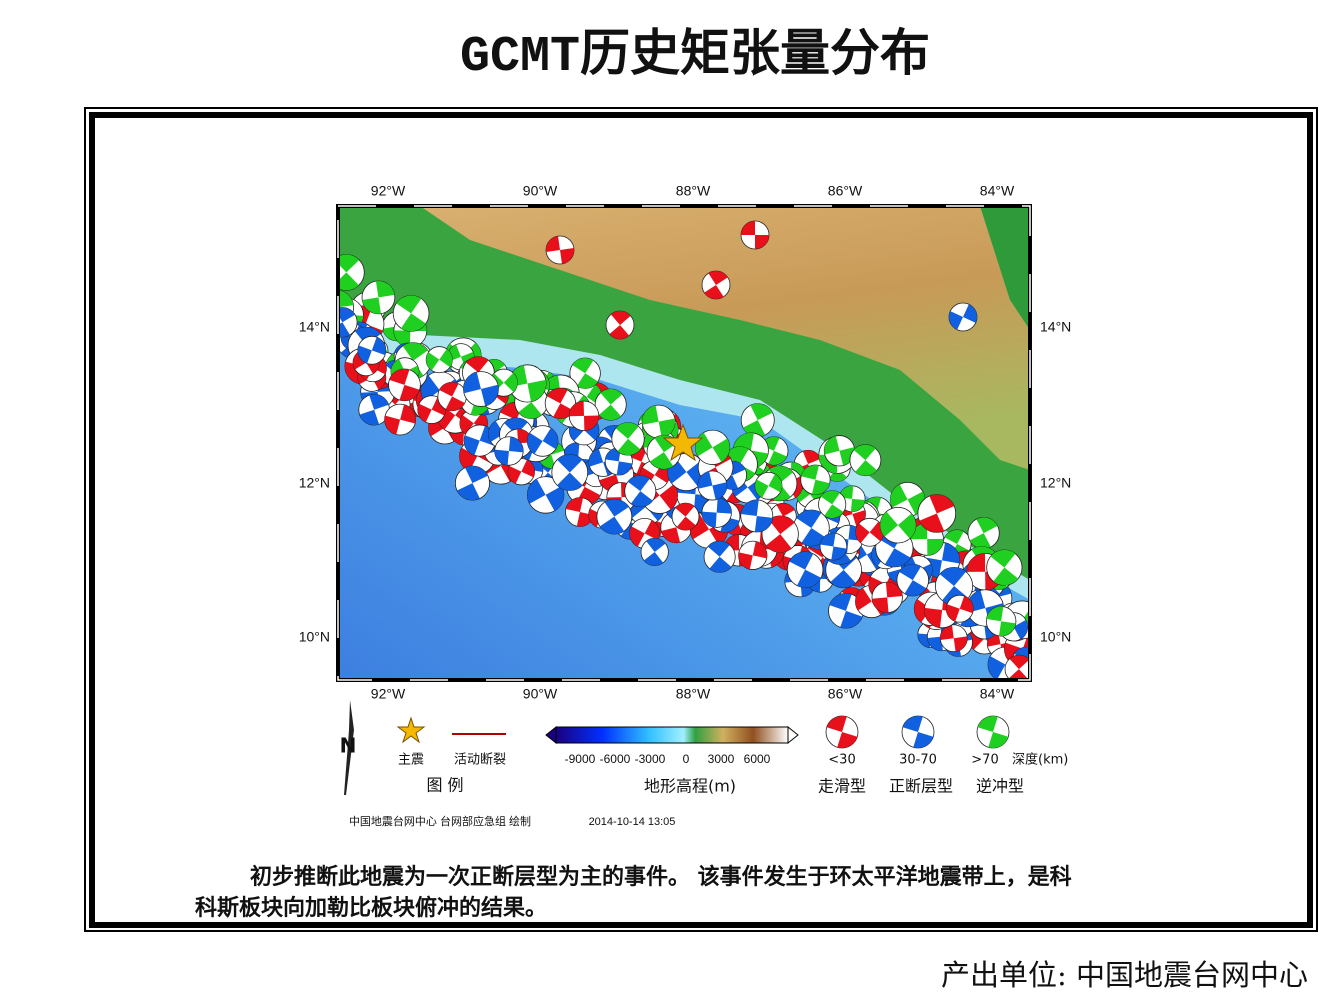  What do you see at coordinates (411, 730) in the screenshot?
I see `legend-star` at bounding box center [411, 730].